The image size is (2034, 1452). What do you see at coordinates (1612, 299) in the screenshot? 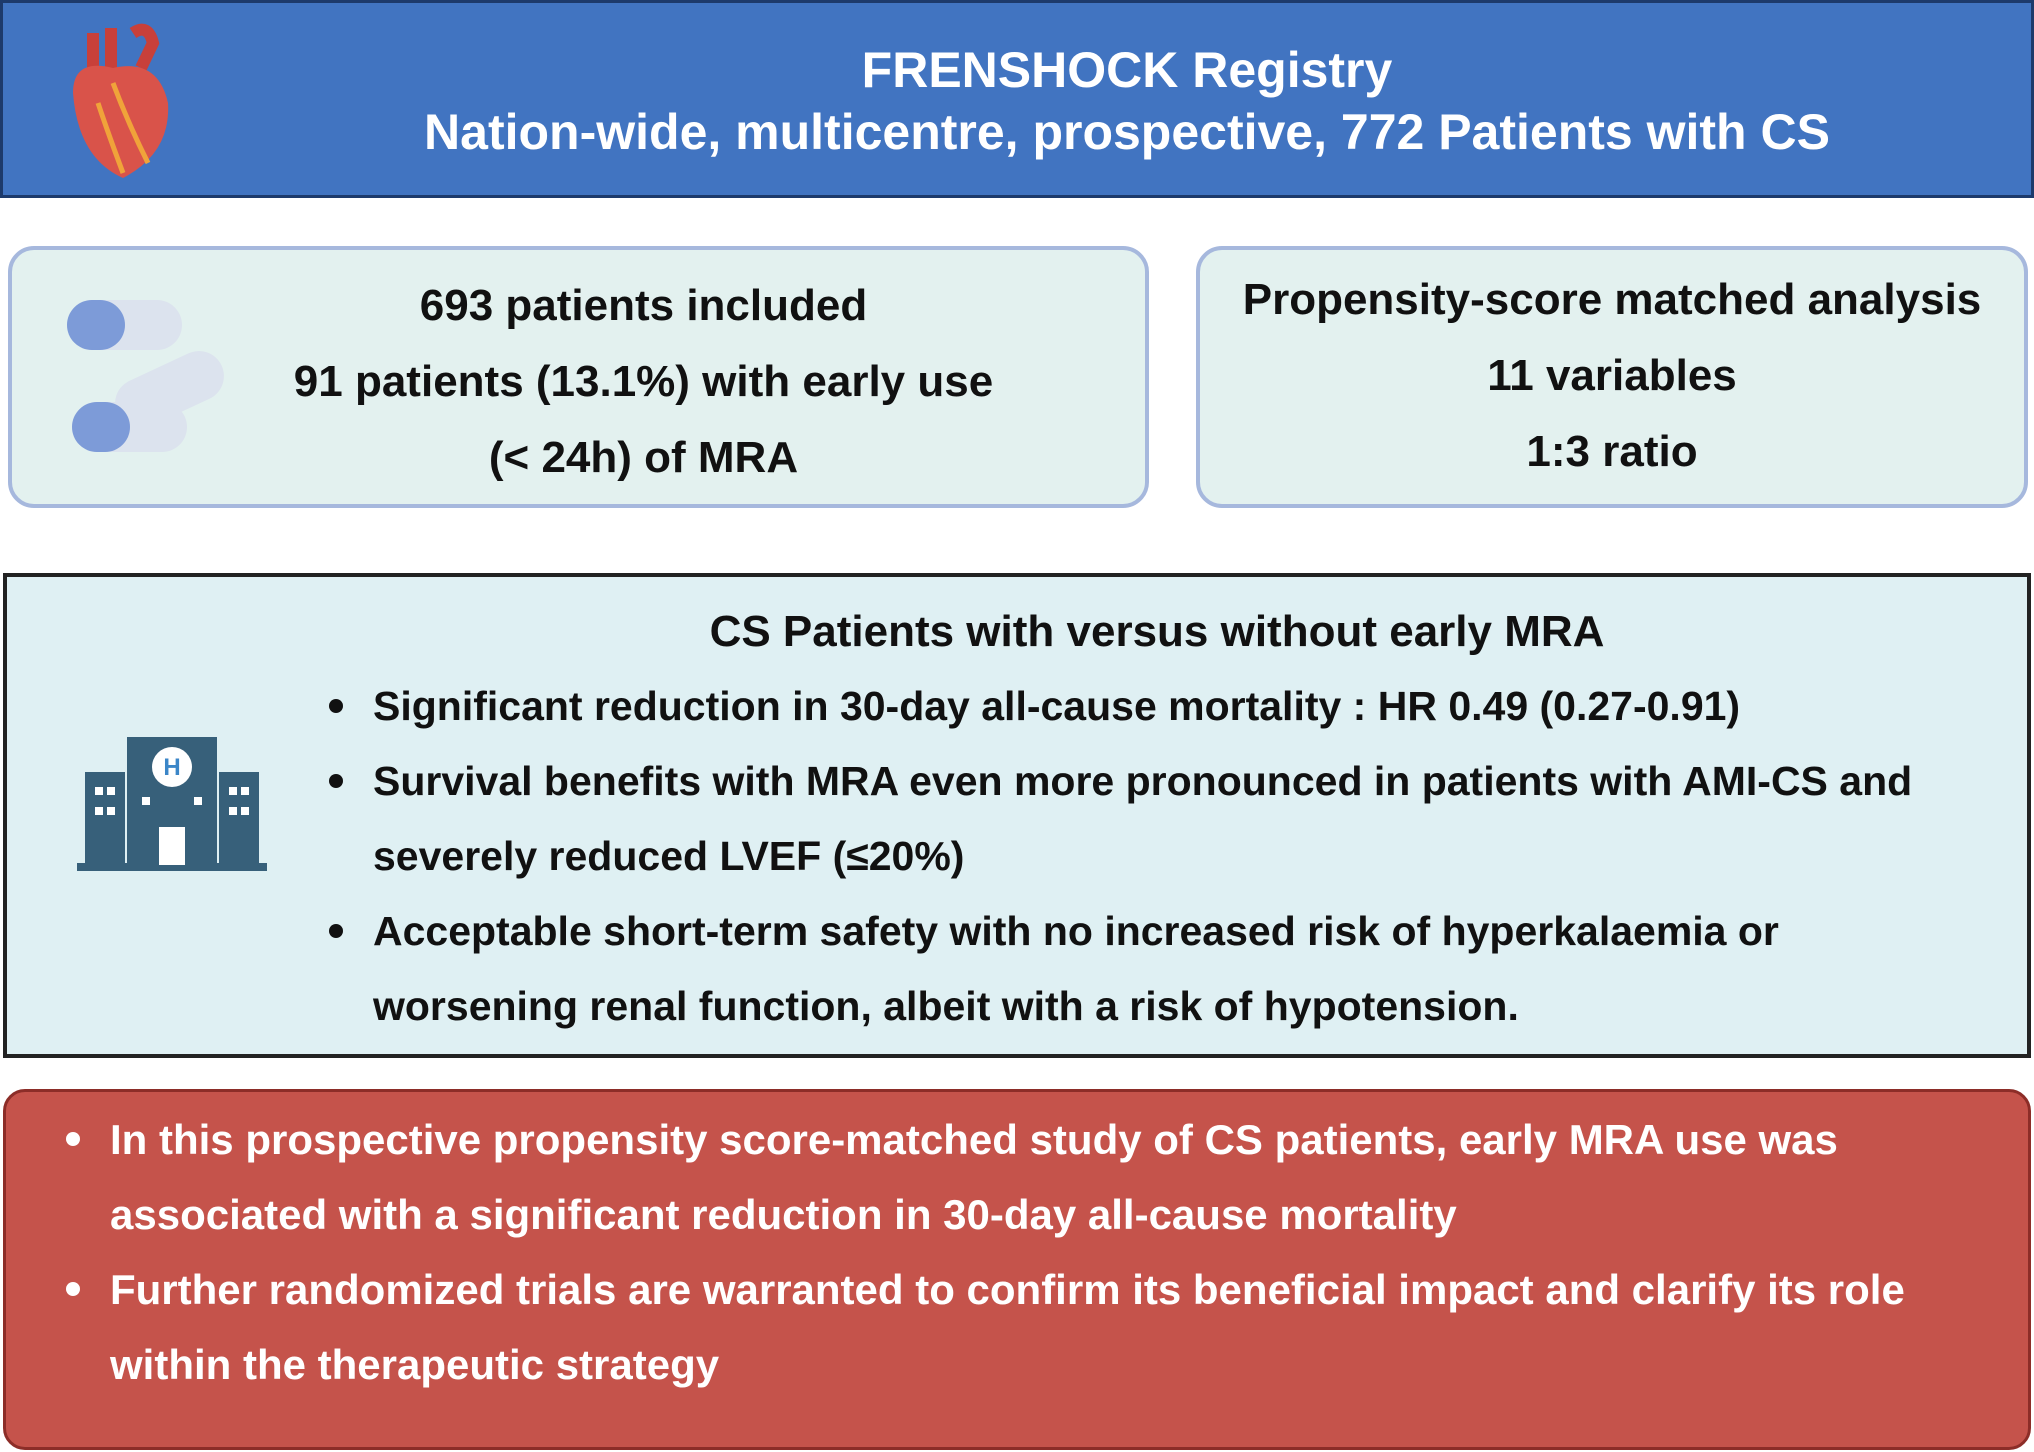
I see `text-line: Propensity-score matched analysis` at bounding box center [1612, 299].